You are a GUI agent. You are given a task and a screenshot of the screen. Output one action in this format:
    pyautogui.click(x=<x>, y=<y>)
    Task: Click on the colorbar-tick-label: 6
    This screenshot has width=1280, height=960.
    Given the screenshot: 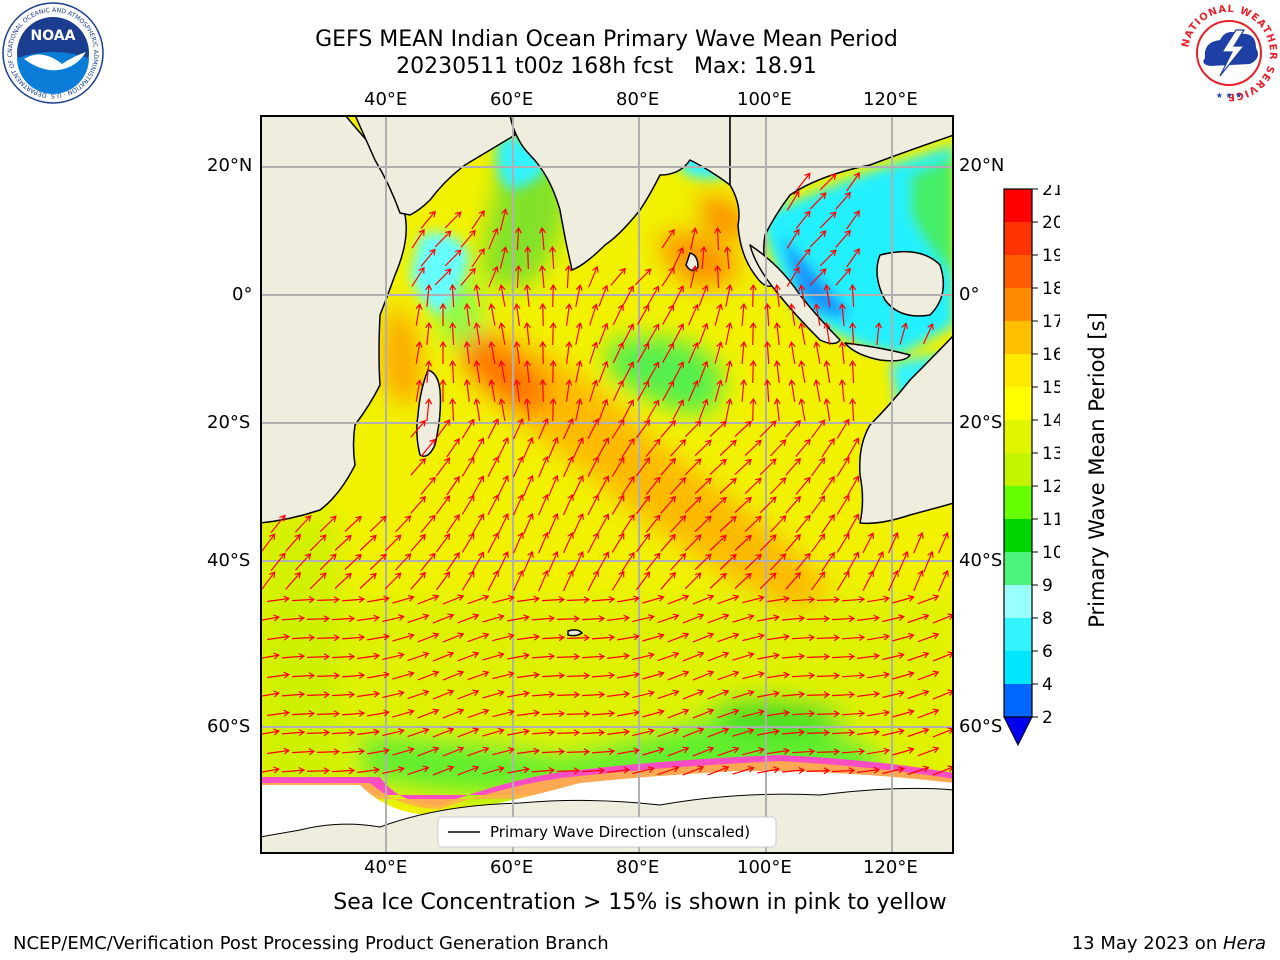 What is the action you would take?
    pyautogui.click(x=1047, y=652)
    